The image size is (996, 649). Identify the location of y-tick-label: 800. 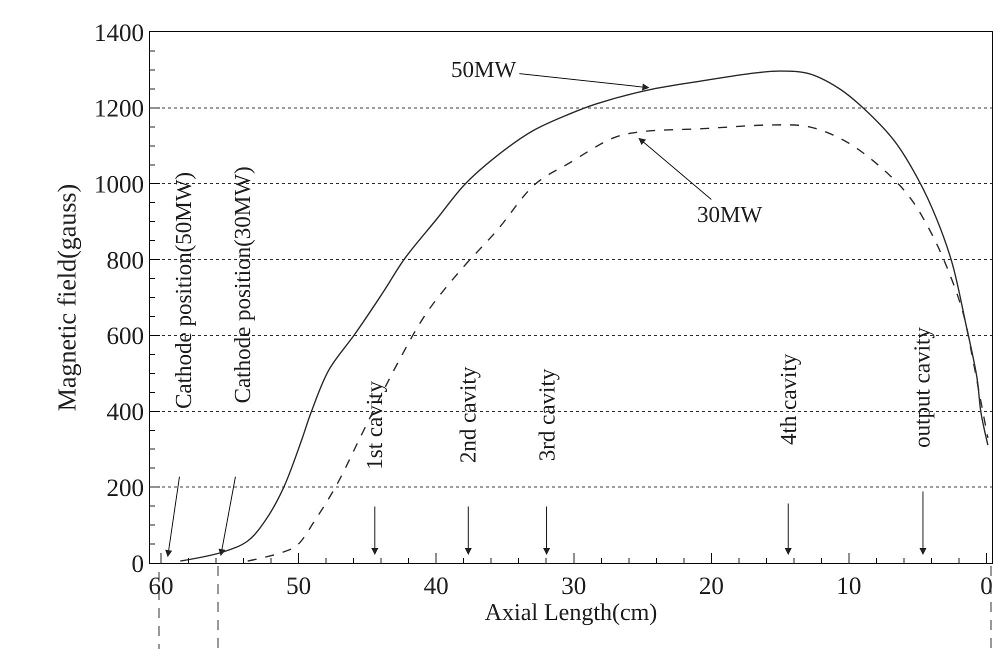
(125, 260).